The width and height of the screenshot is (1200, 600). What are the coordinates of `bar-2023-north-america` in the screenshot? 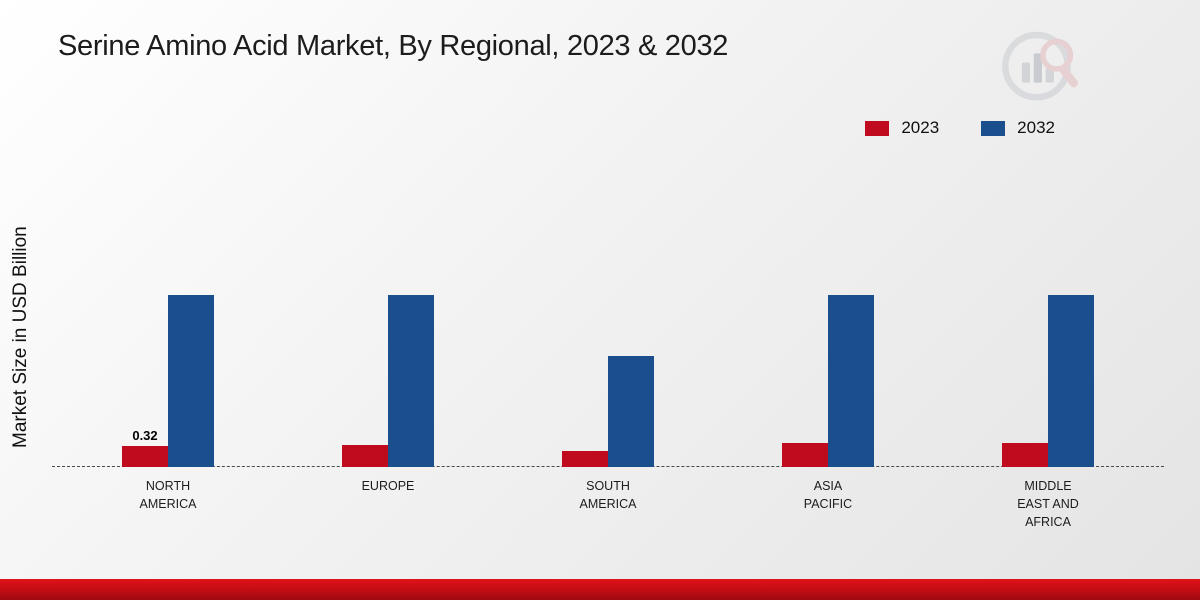 It's located at (145, 456).